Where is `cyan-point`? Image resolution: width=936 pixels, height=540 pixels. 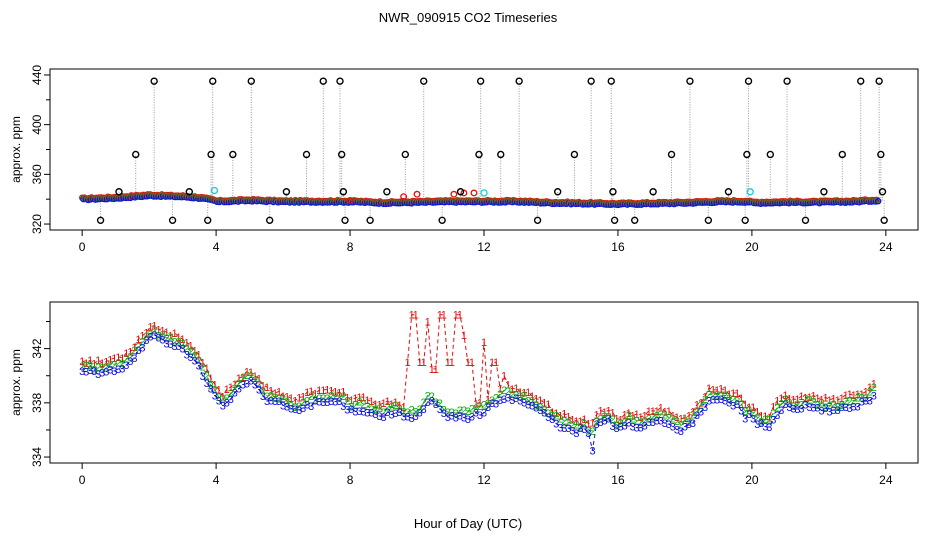 cyan-point is located at coordinates (484, 193).